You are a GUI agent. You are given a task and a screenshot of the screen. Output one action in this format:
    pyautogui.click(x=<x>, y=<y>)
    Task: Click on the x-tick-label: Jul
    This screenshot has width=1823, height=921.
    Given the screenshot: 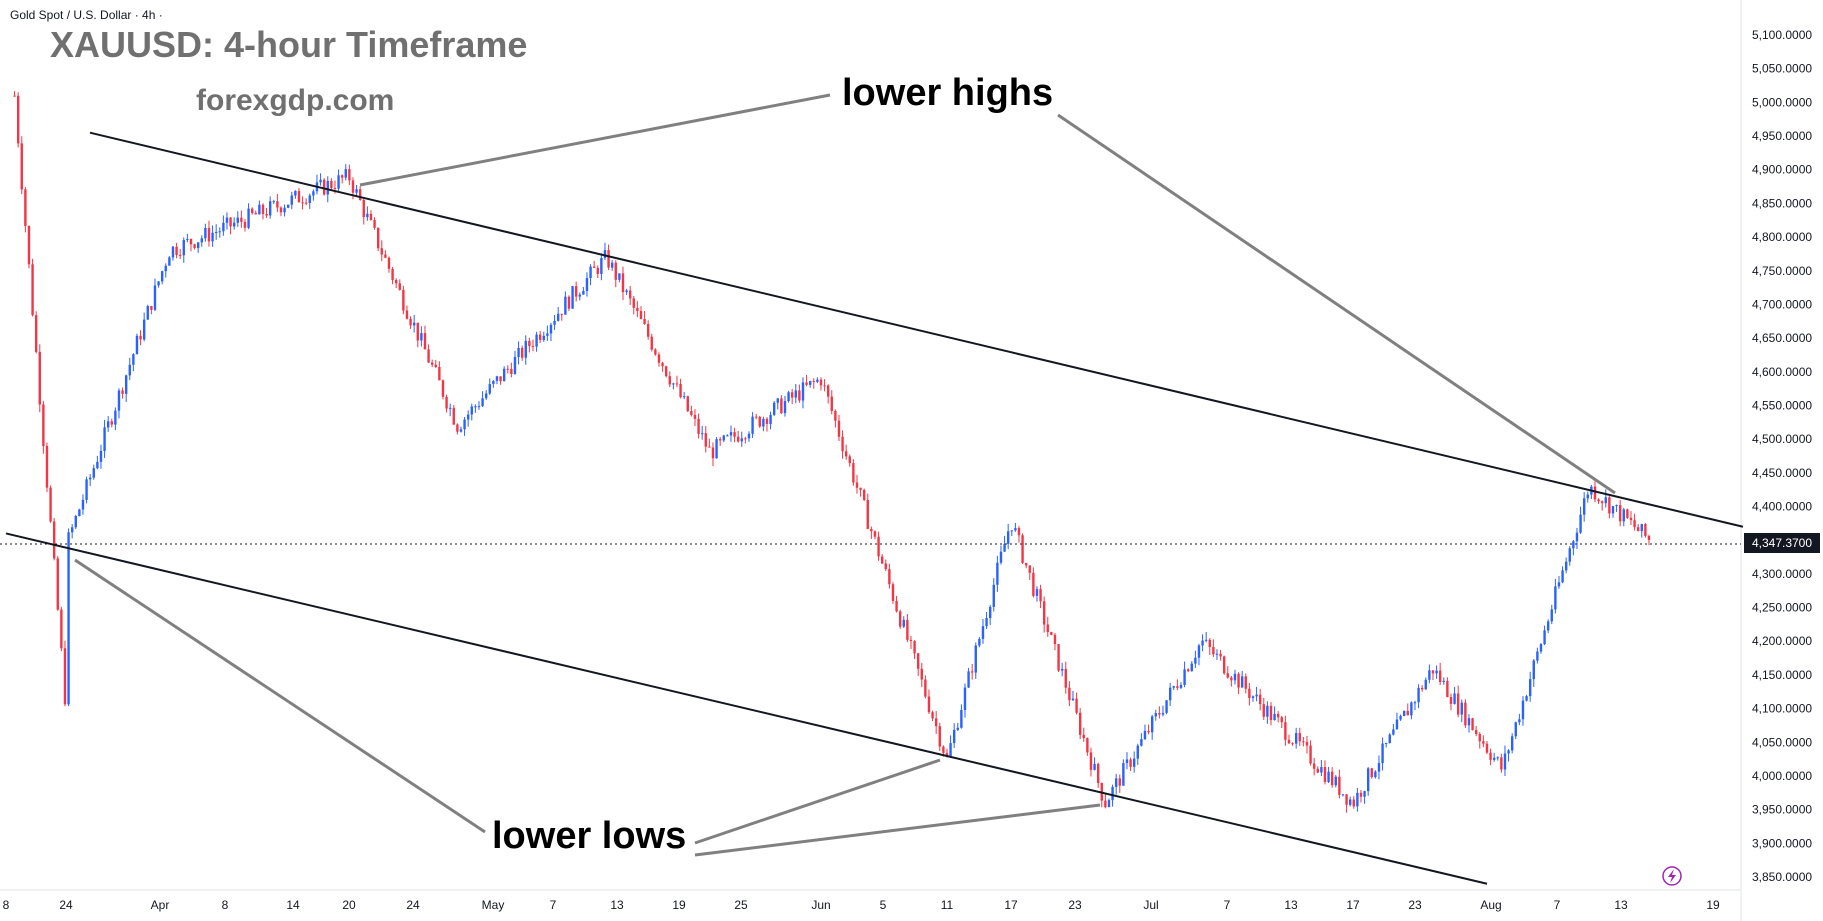 What is the action you would take?
    pyautogui.click(x=1150, y=905)
    